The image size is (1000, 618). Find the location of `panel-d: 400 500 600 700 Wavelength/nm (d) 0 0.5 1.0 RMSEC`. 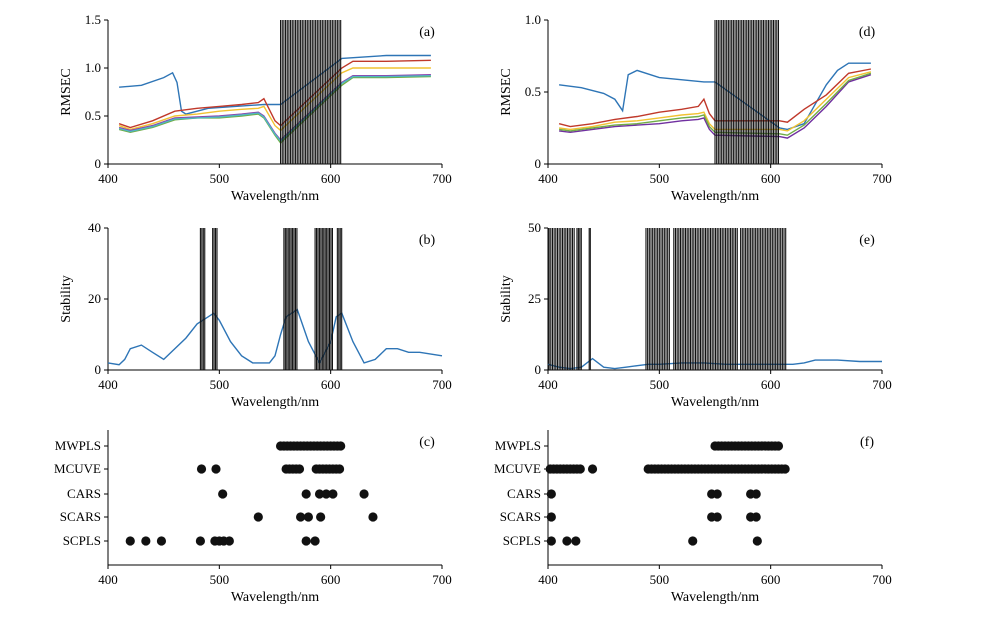

panel-d: 400 500 600 700 Wavelength/nm (d) 0 0.5 1.0 RMSEC is located at coordinates (695, 108).